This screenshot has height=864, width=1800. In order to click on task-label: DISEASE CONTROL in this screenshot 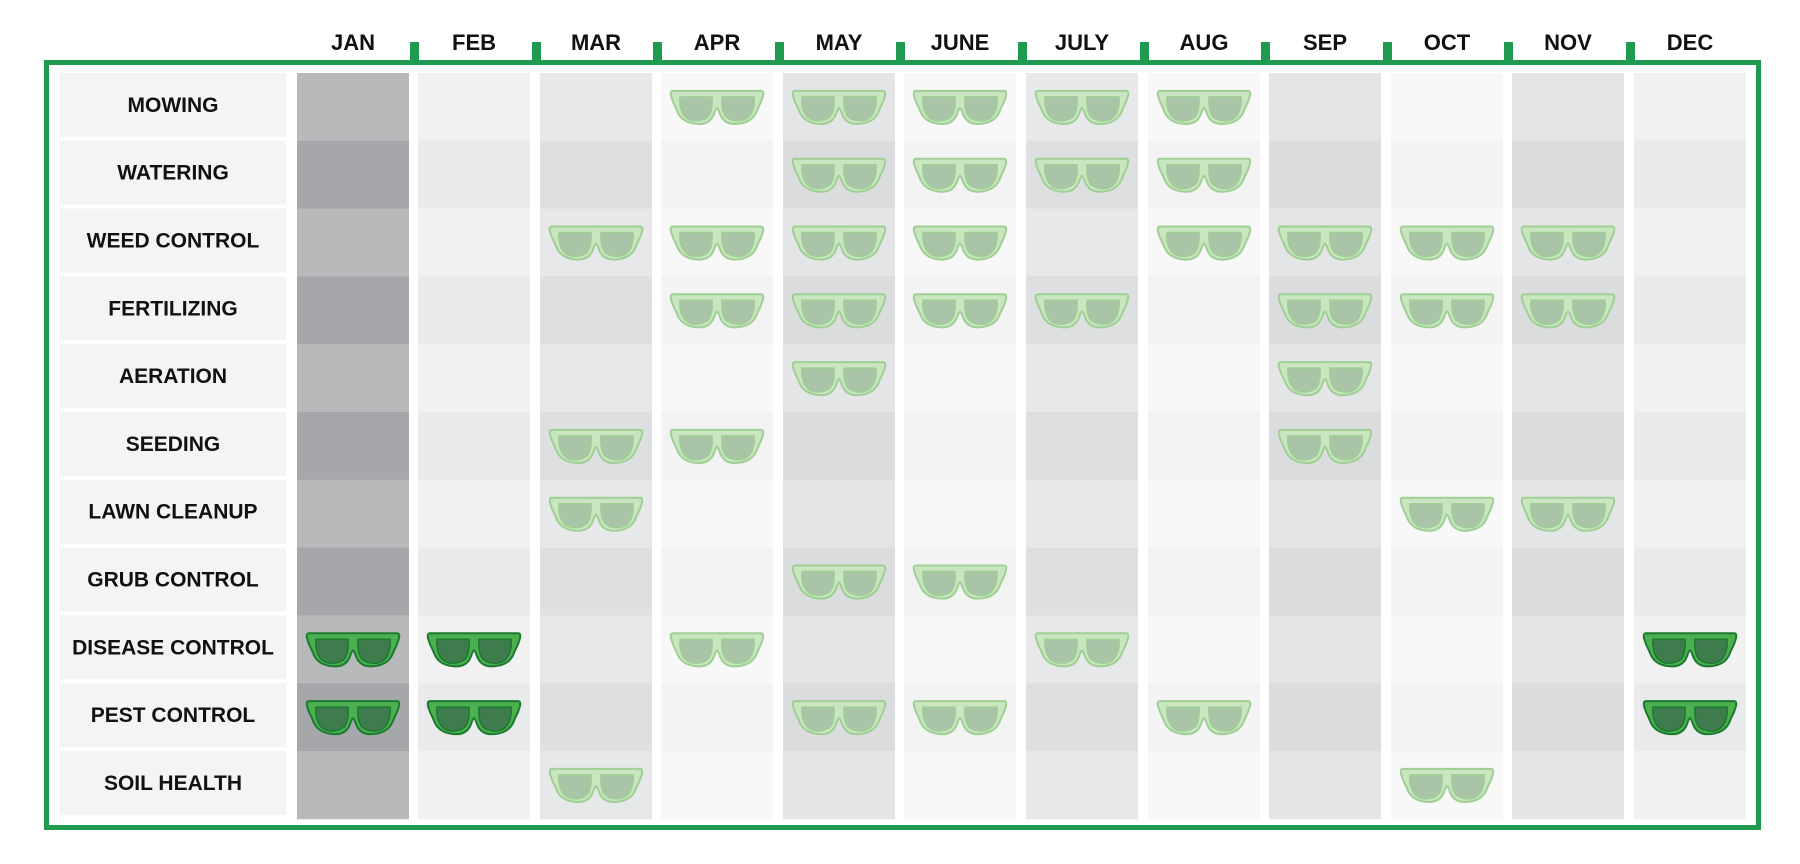, I will do `click(173, 647)`.